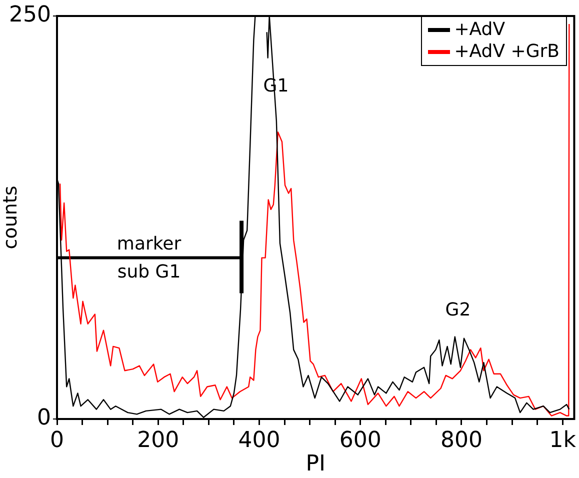 The image size is (579, 478). Describe the element at coordinates (11, 218) in the screenshot. I see `y-axis-title: counts` at that location.